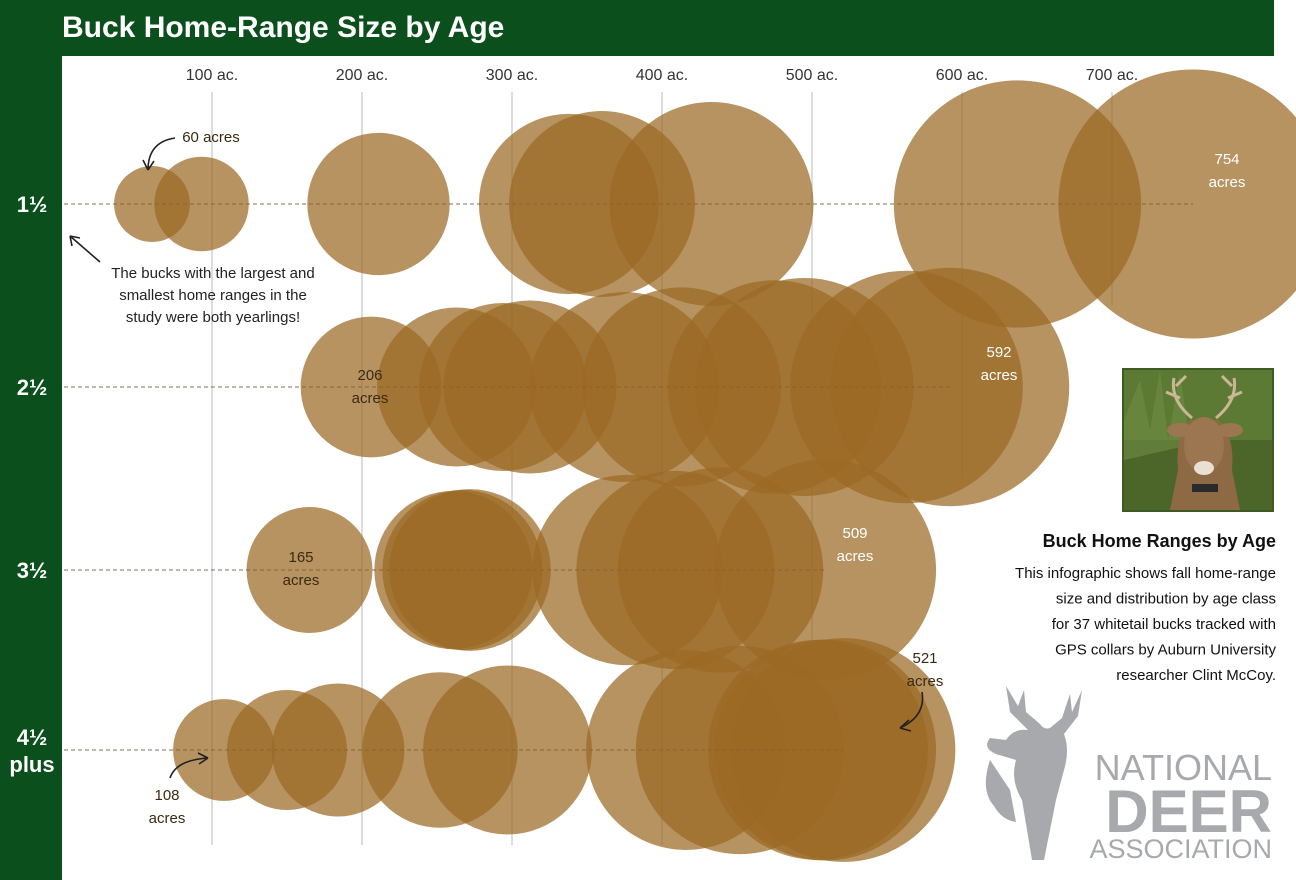 The image size is (1296, 880). I want to click on age-class-label: 3½, so click(32, 570).